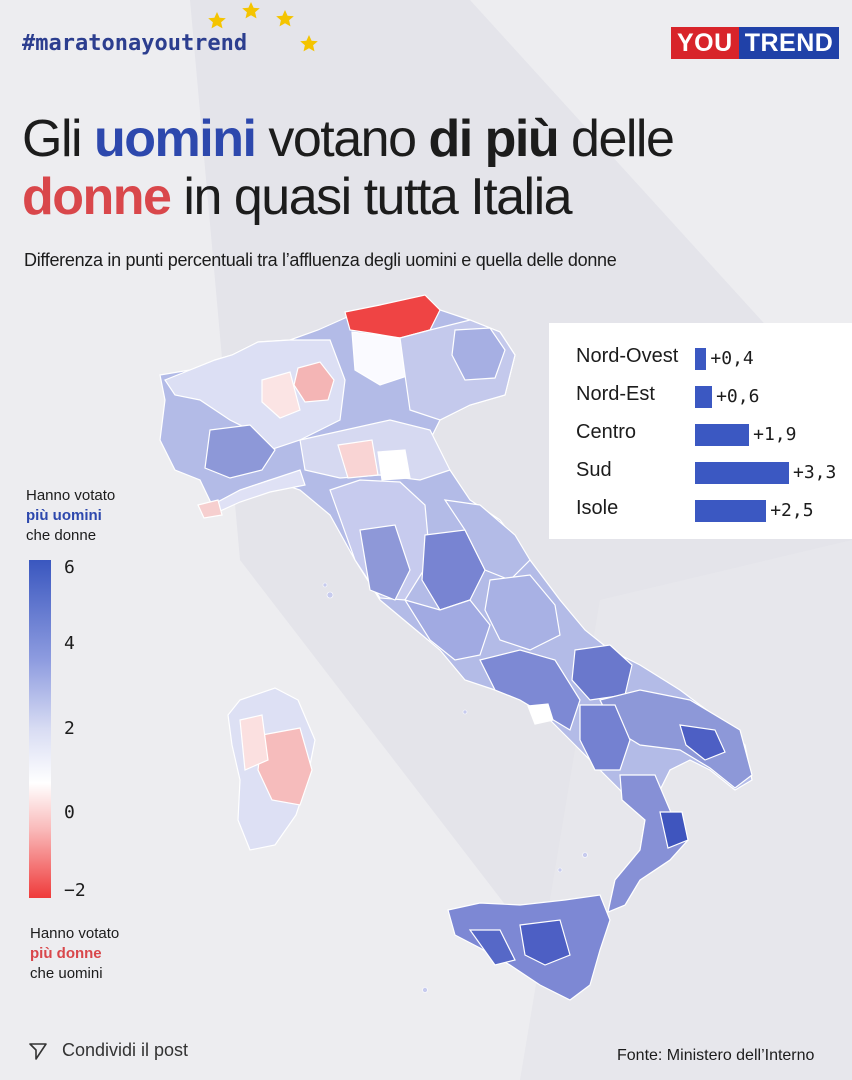  Describe the element at coordinates (258, 491) in the screenshot. I see `map-liguria` at that location.